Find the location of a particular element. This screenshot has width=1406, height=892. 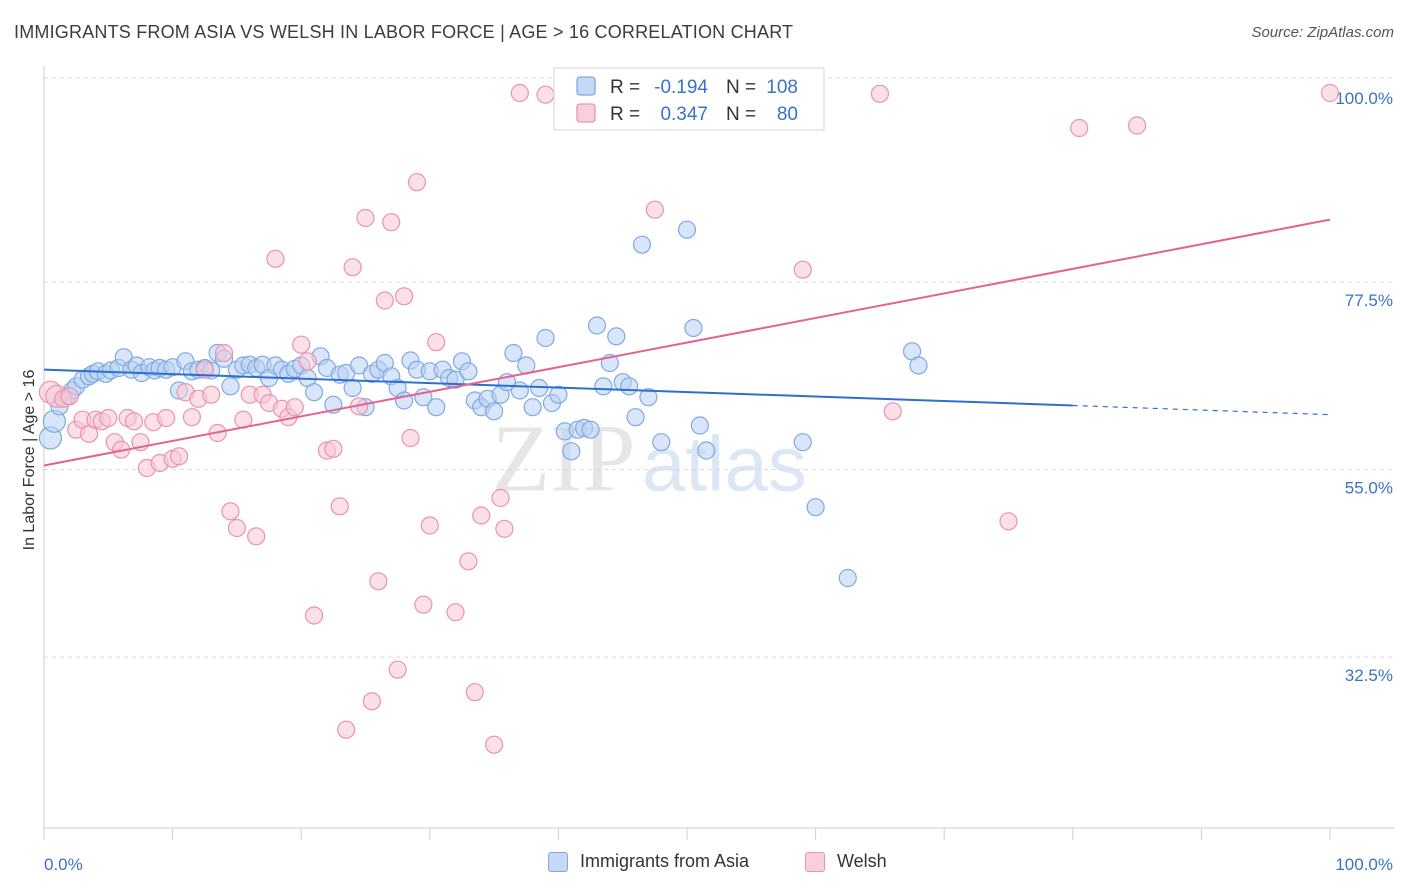

trend-line-asia-extension is located at coordinates (1201, 410).